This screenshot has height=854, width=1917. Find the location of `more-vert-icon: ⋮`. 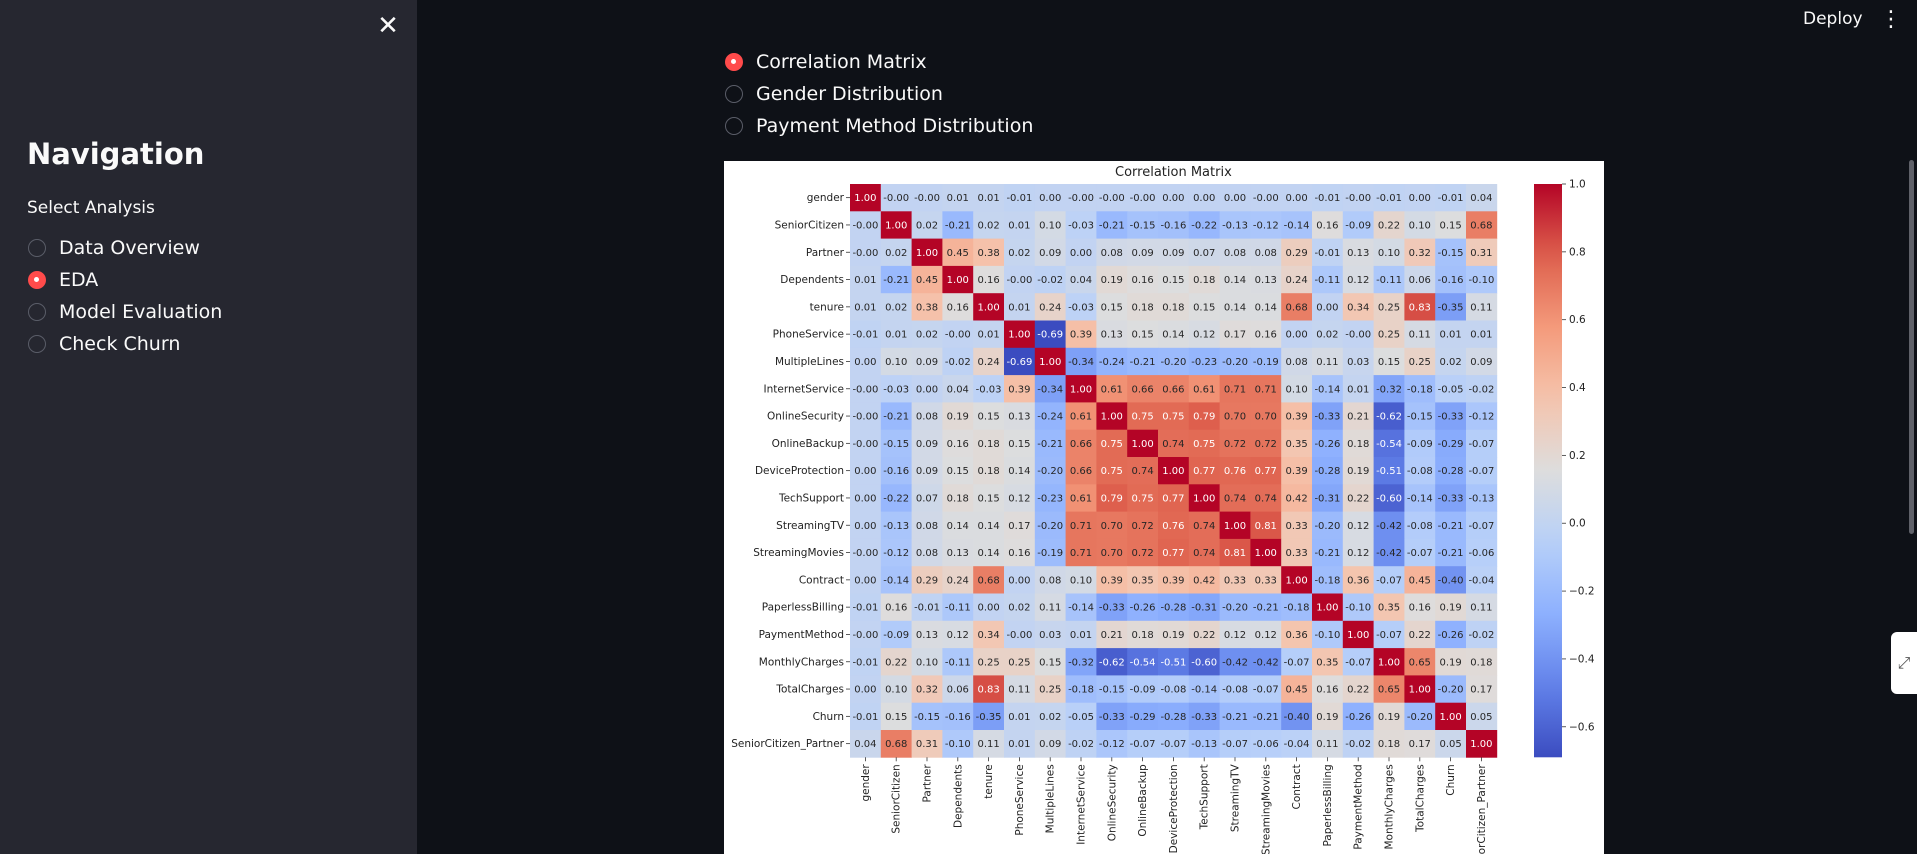

more-vert-icon: ⋮ is located at coordinates (1891, 19).